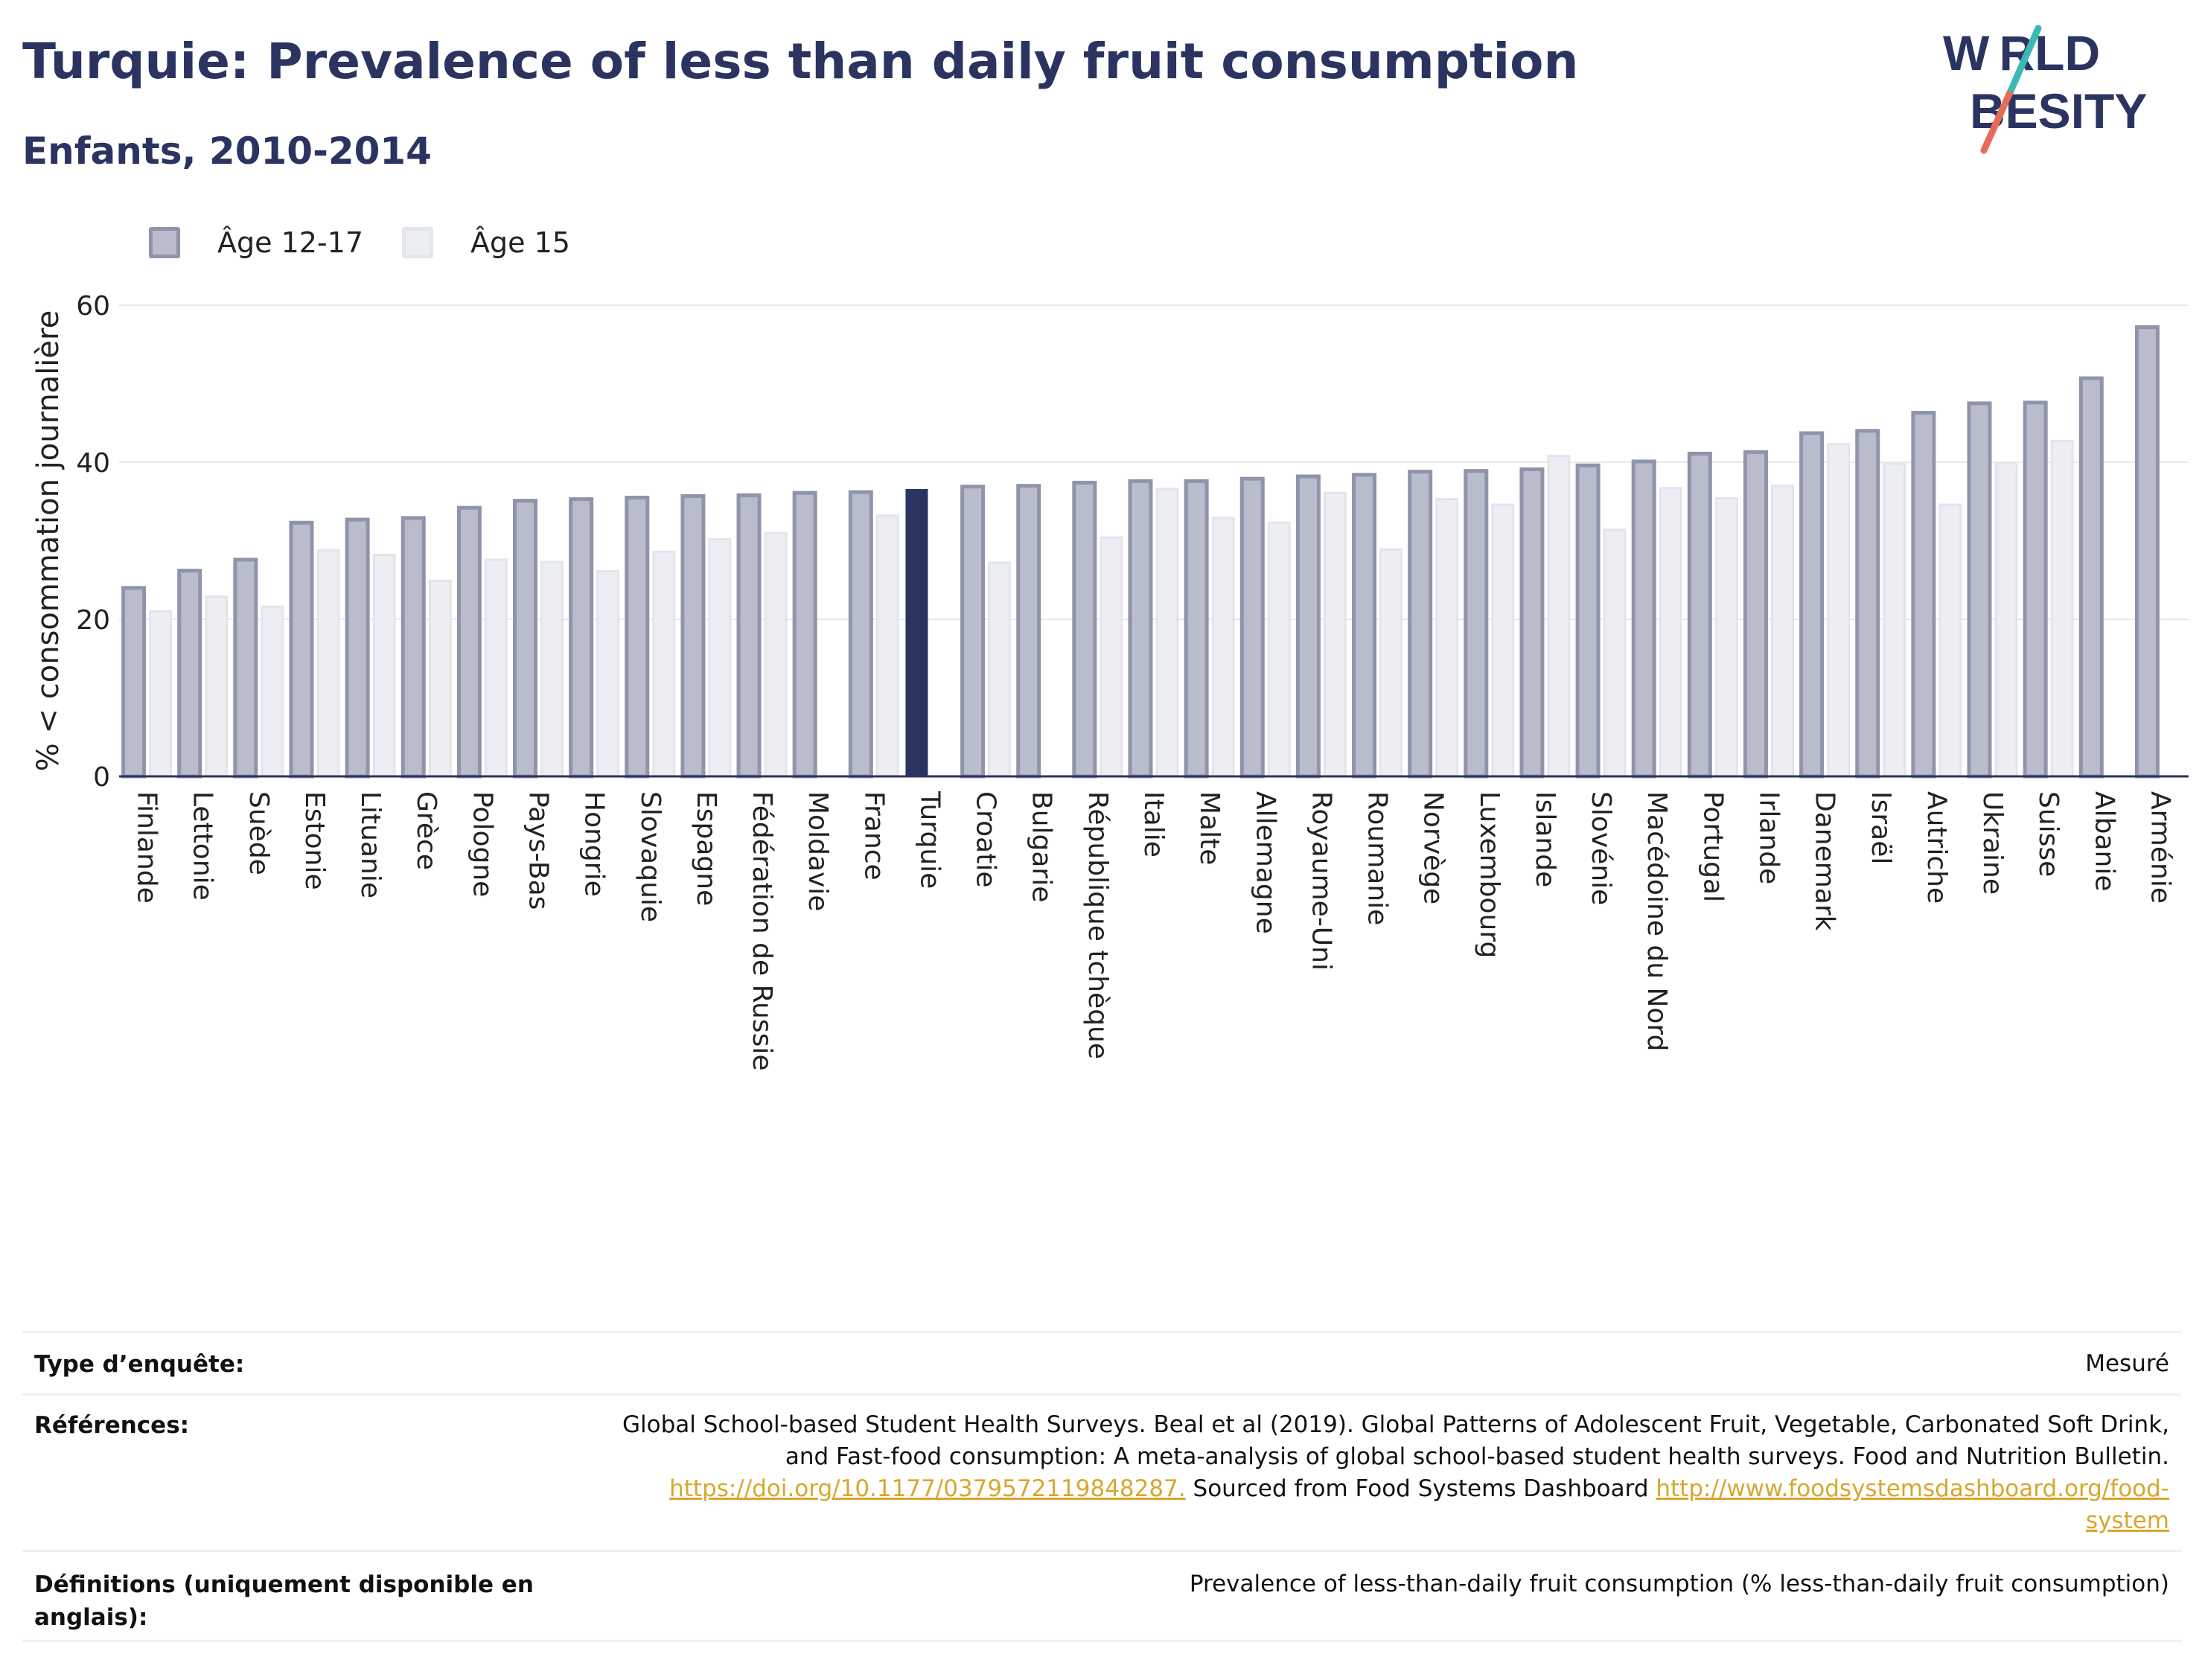 Image resolution: width=2202 pixels, height=1680 pixels. Describe the element at coordinates (1101, 1362) in the screenshot. I see `info-row-survey-type: Type d’enquête: Mesuré` at that location.